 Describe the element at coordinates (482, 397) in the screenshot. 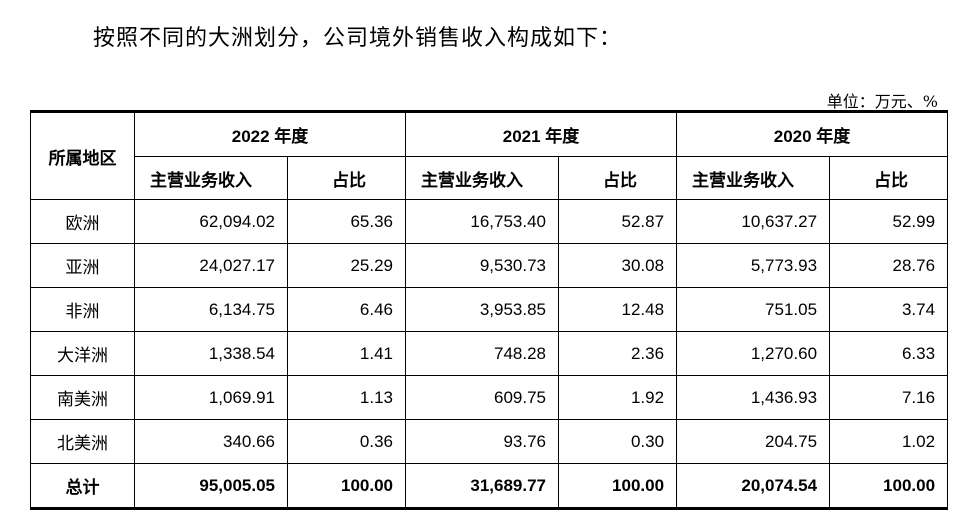

I see `value-cell: 609.75` at that location.